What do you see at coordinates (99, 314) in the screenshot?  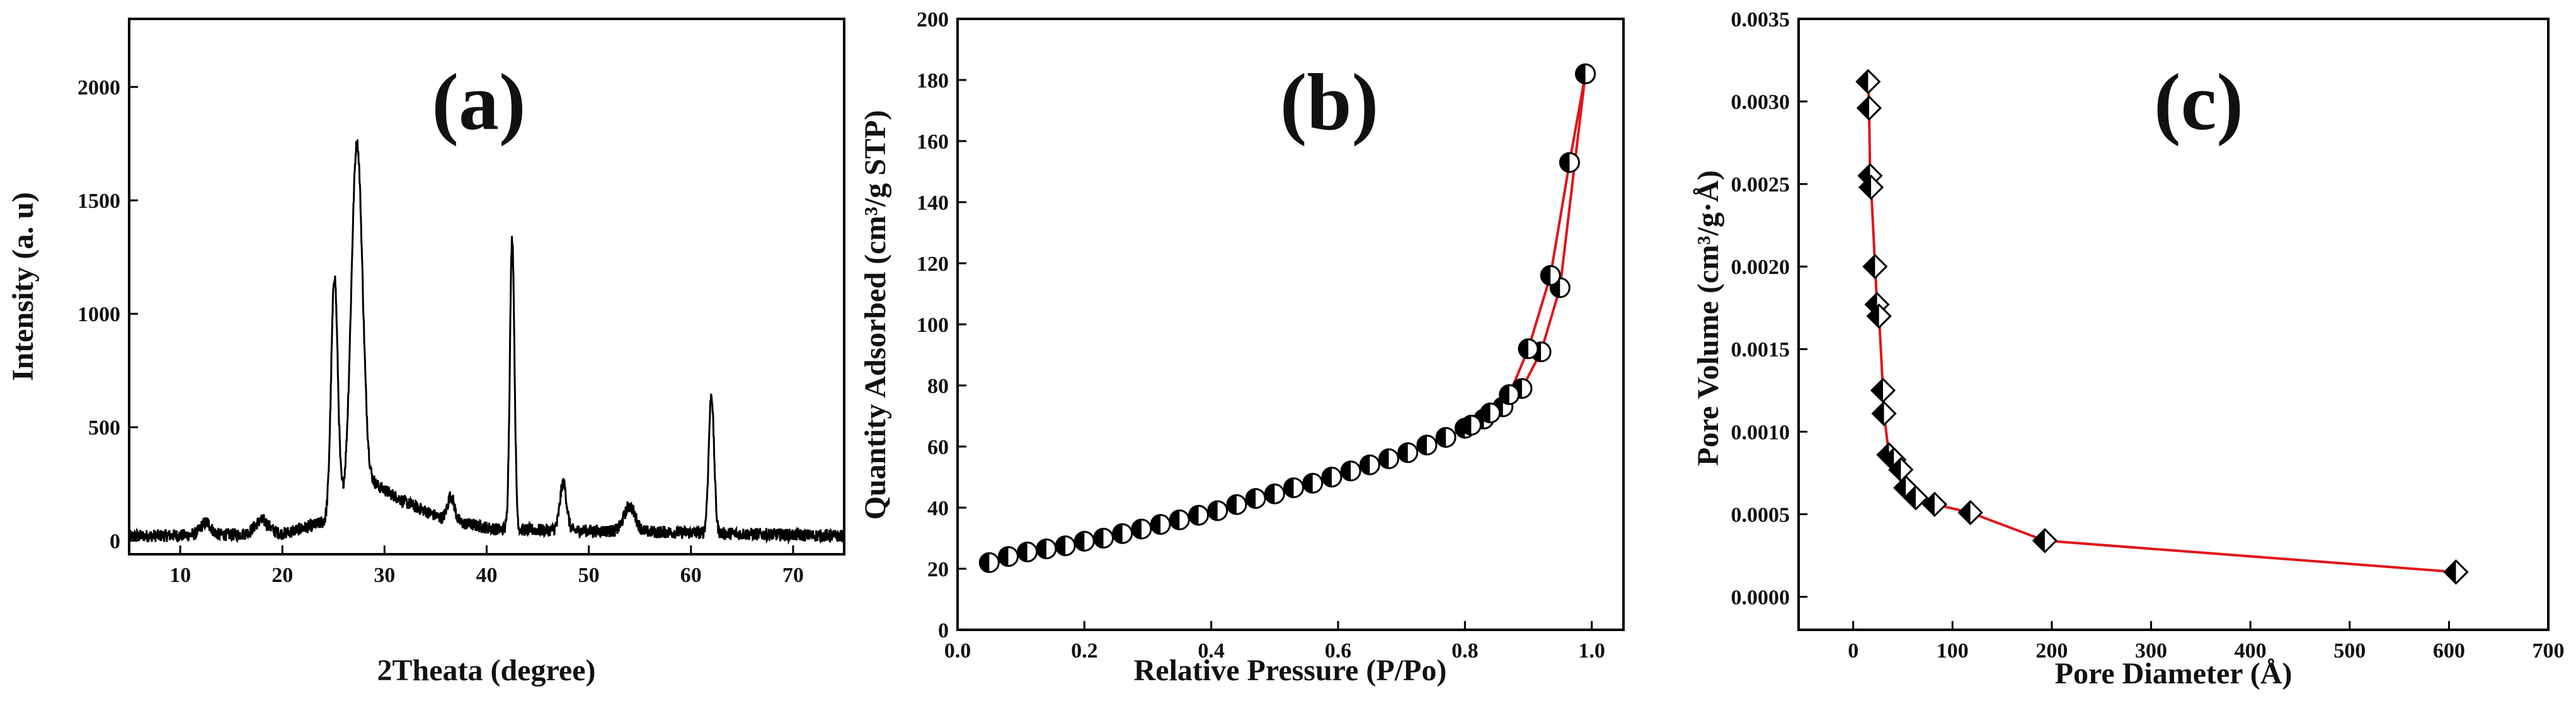 I see `y-tick-label: 1000` at bounding box center [99, 314].